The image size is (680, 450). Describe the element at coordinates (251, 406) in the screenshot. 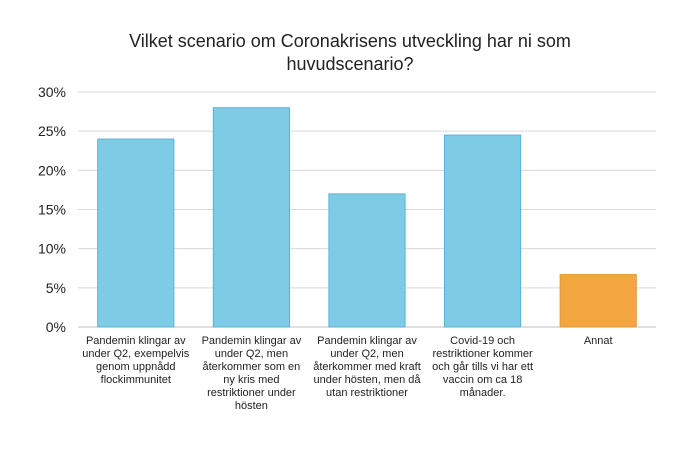

I see `x-category-label-line: hösten` at that location.